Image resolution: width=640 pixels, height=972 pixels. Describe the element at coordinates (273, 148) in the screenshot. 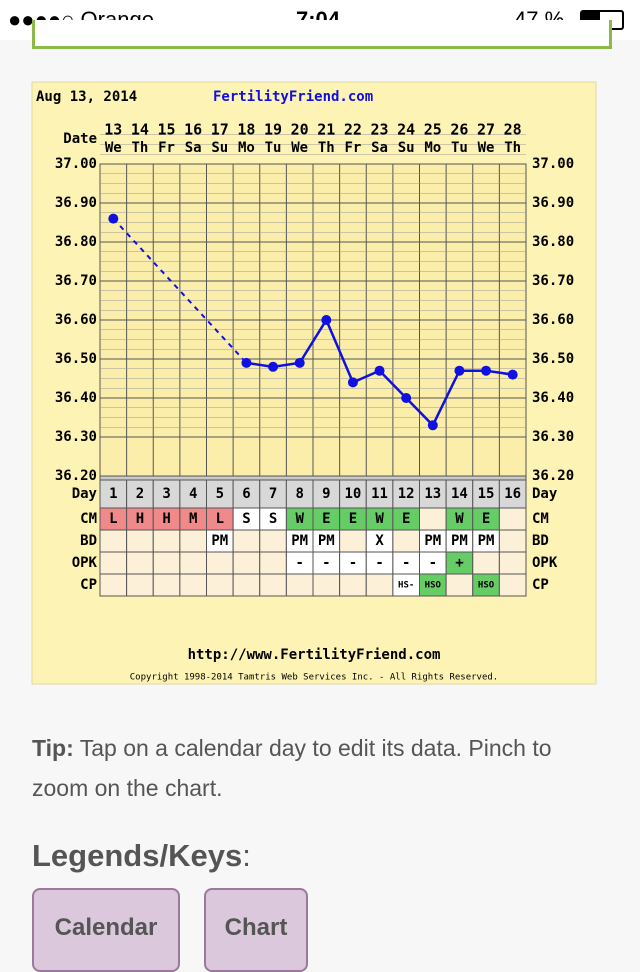

I see `weekday-label: Tu` at that location.